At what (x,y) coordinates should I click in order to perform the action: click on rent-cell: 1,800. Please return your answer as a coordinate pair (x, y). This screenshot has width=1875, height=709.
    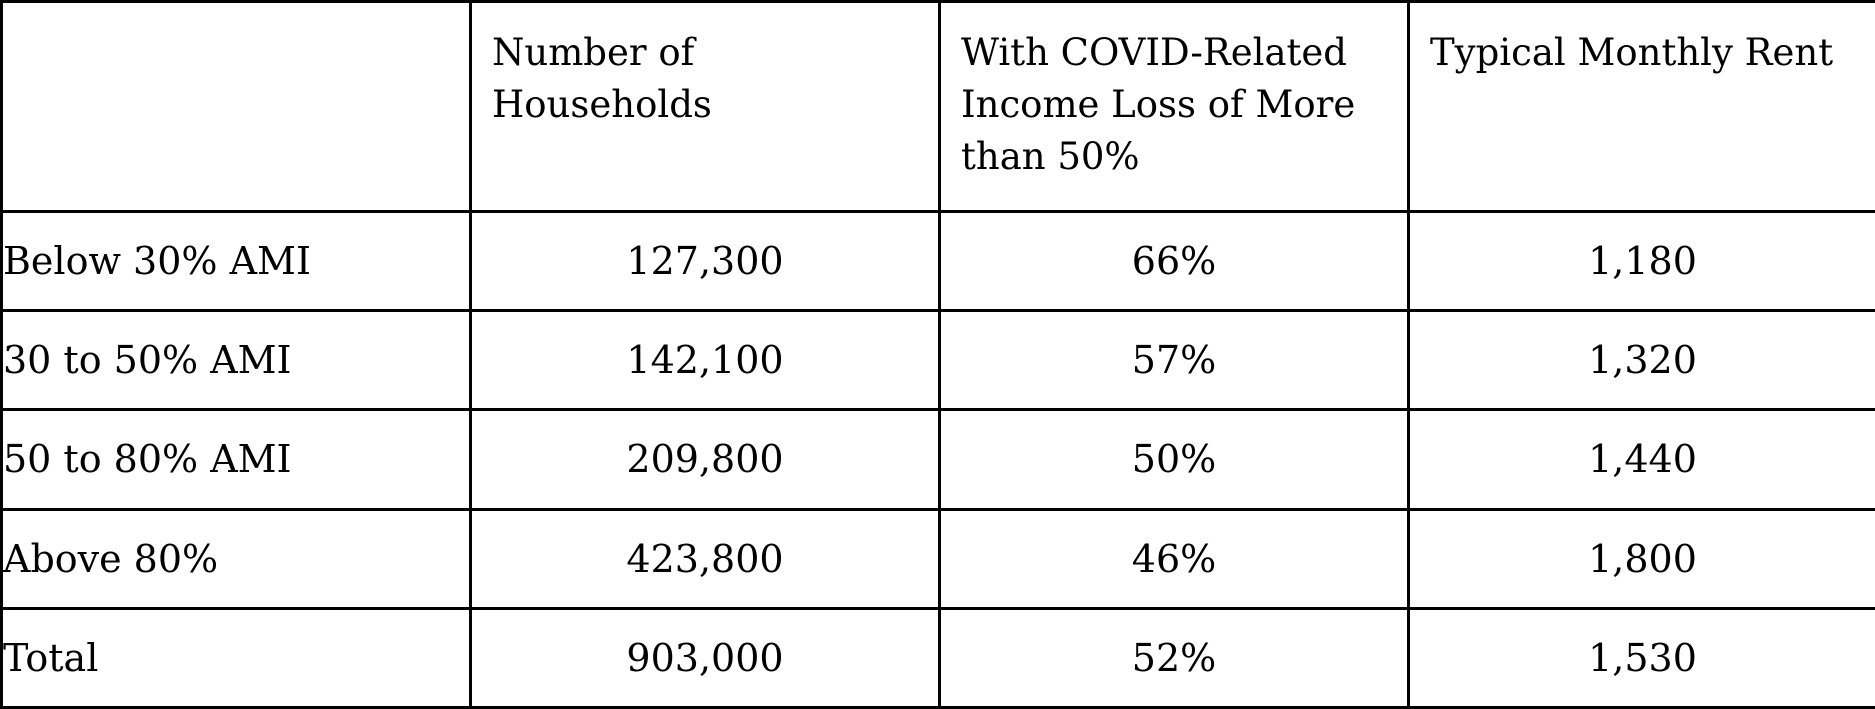
    Looking at the image, I should click on (1641, 558).